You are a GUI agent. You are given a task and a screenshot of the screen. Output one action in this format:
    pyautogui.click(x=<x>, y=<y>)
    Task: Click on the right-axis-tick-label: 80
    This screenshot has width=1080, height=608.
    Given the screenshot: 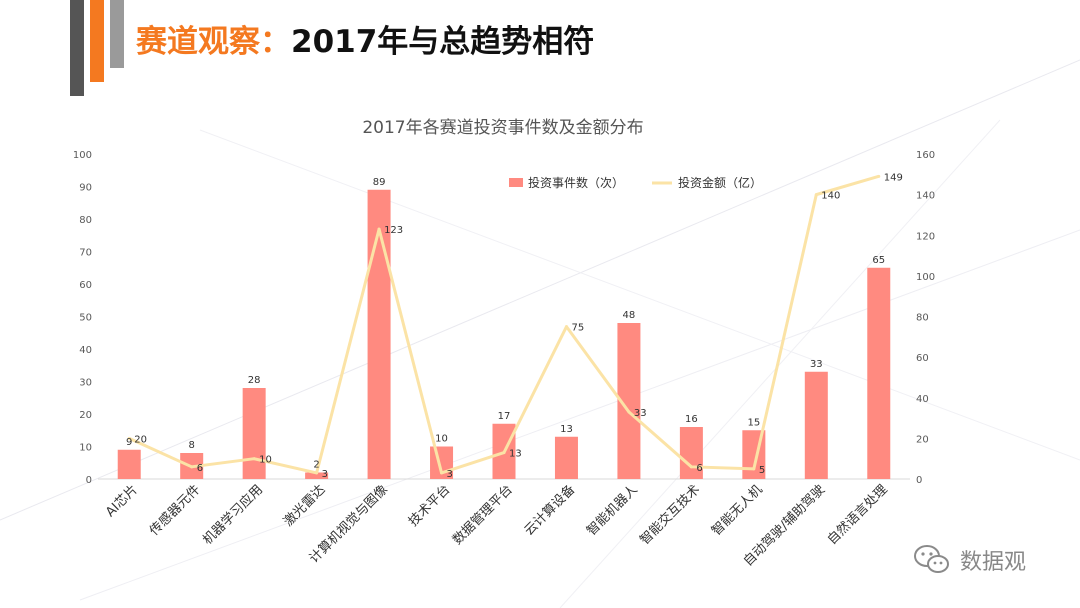 What is the action you would take?
    pyautogui.click(x=922, y=318)
    